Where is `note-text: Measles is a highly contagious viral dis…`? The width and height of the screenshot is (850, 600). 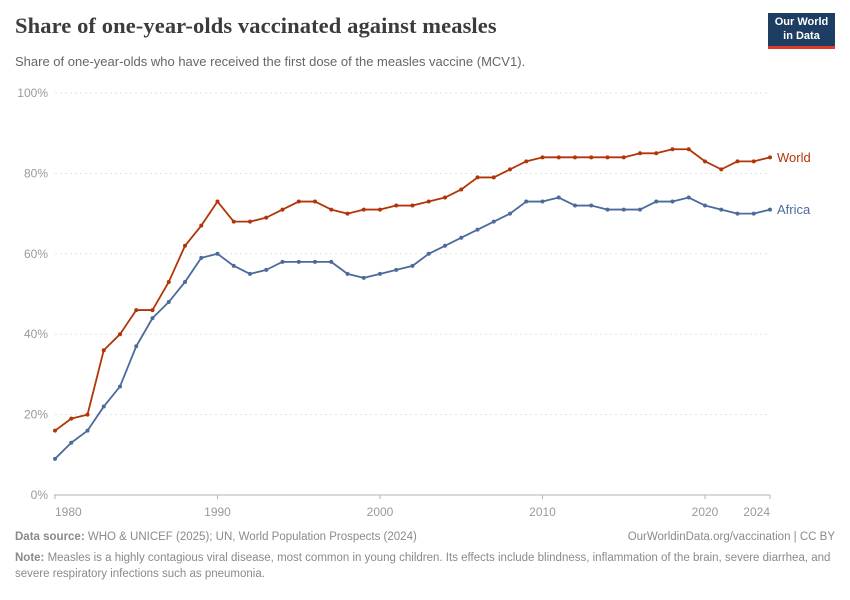
note-text: Measles is a highly contagious viral dis… is located at coordinates (423, 566).